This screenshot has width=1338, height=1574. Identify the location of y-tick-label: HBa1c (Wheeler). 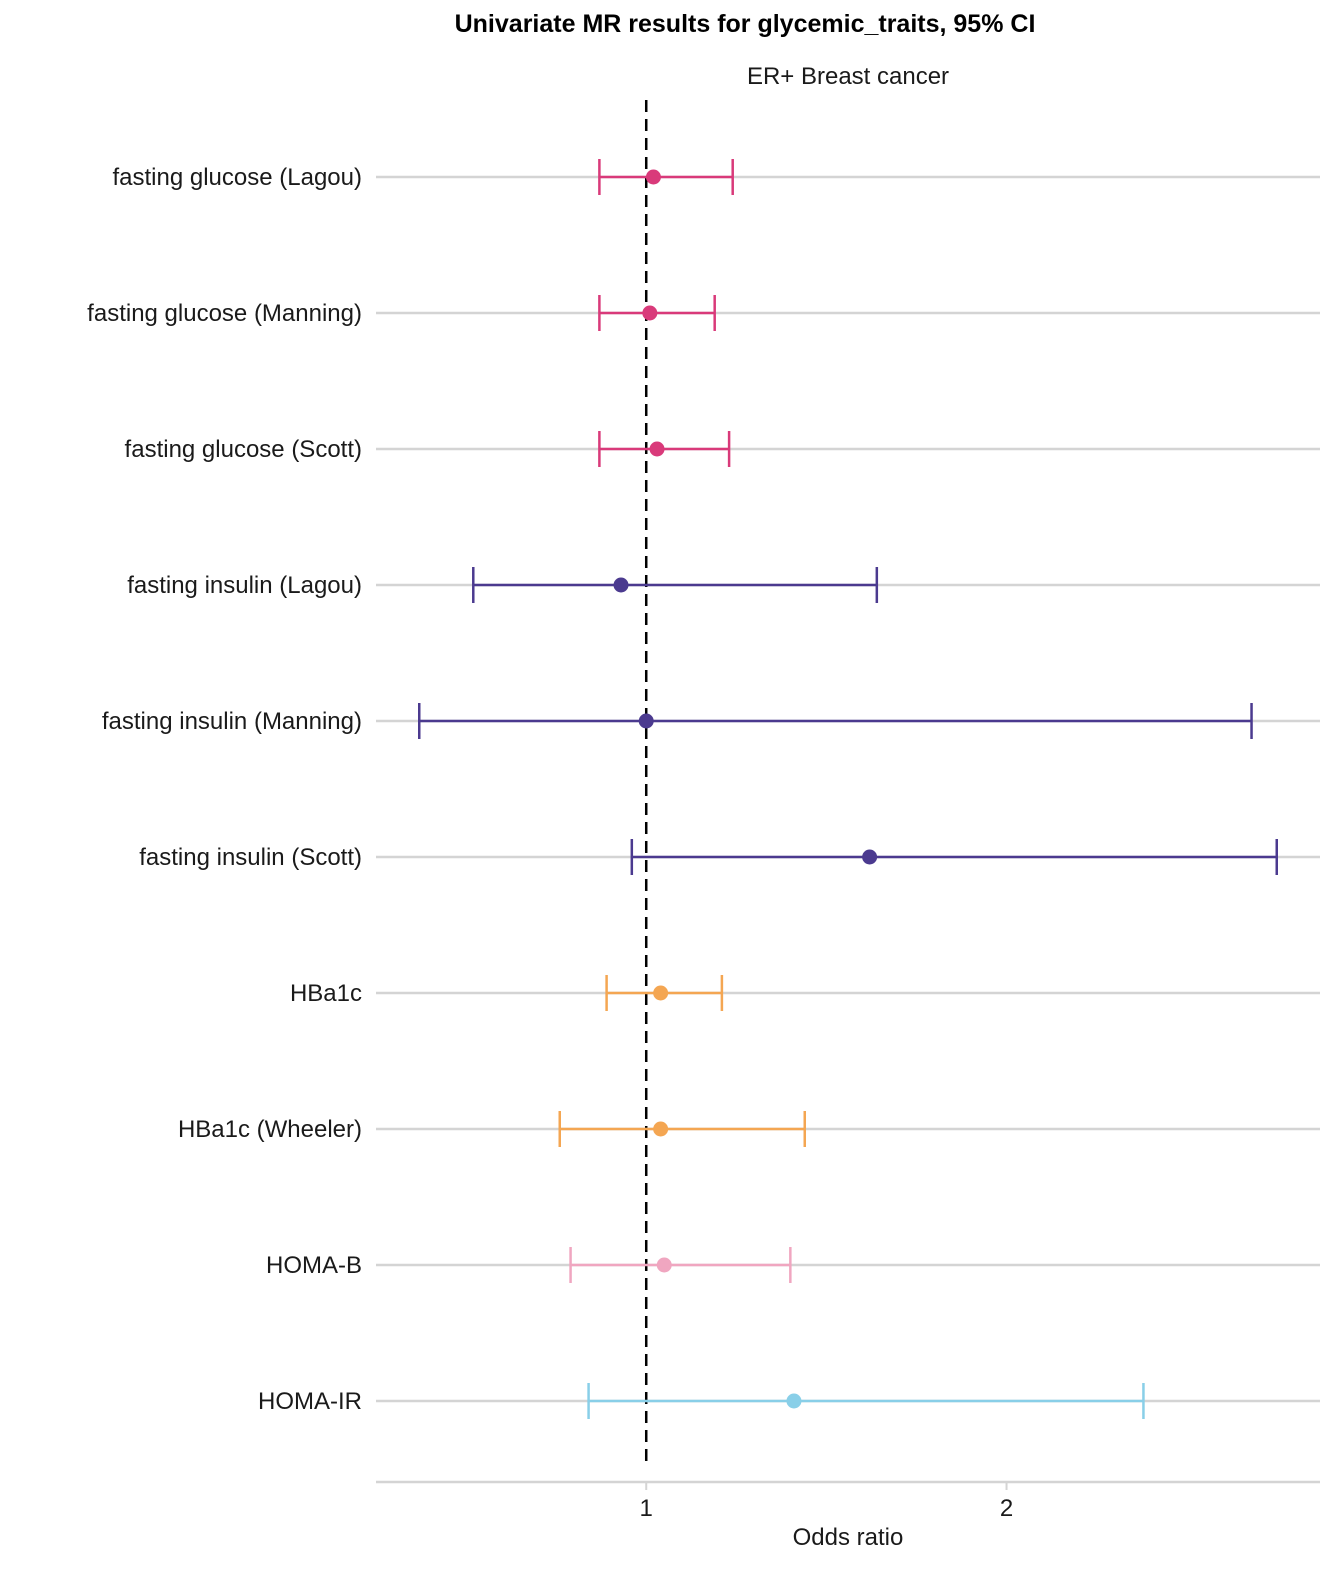
(270, 1129).